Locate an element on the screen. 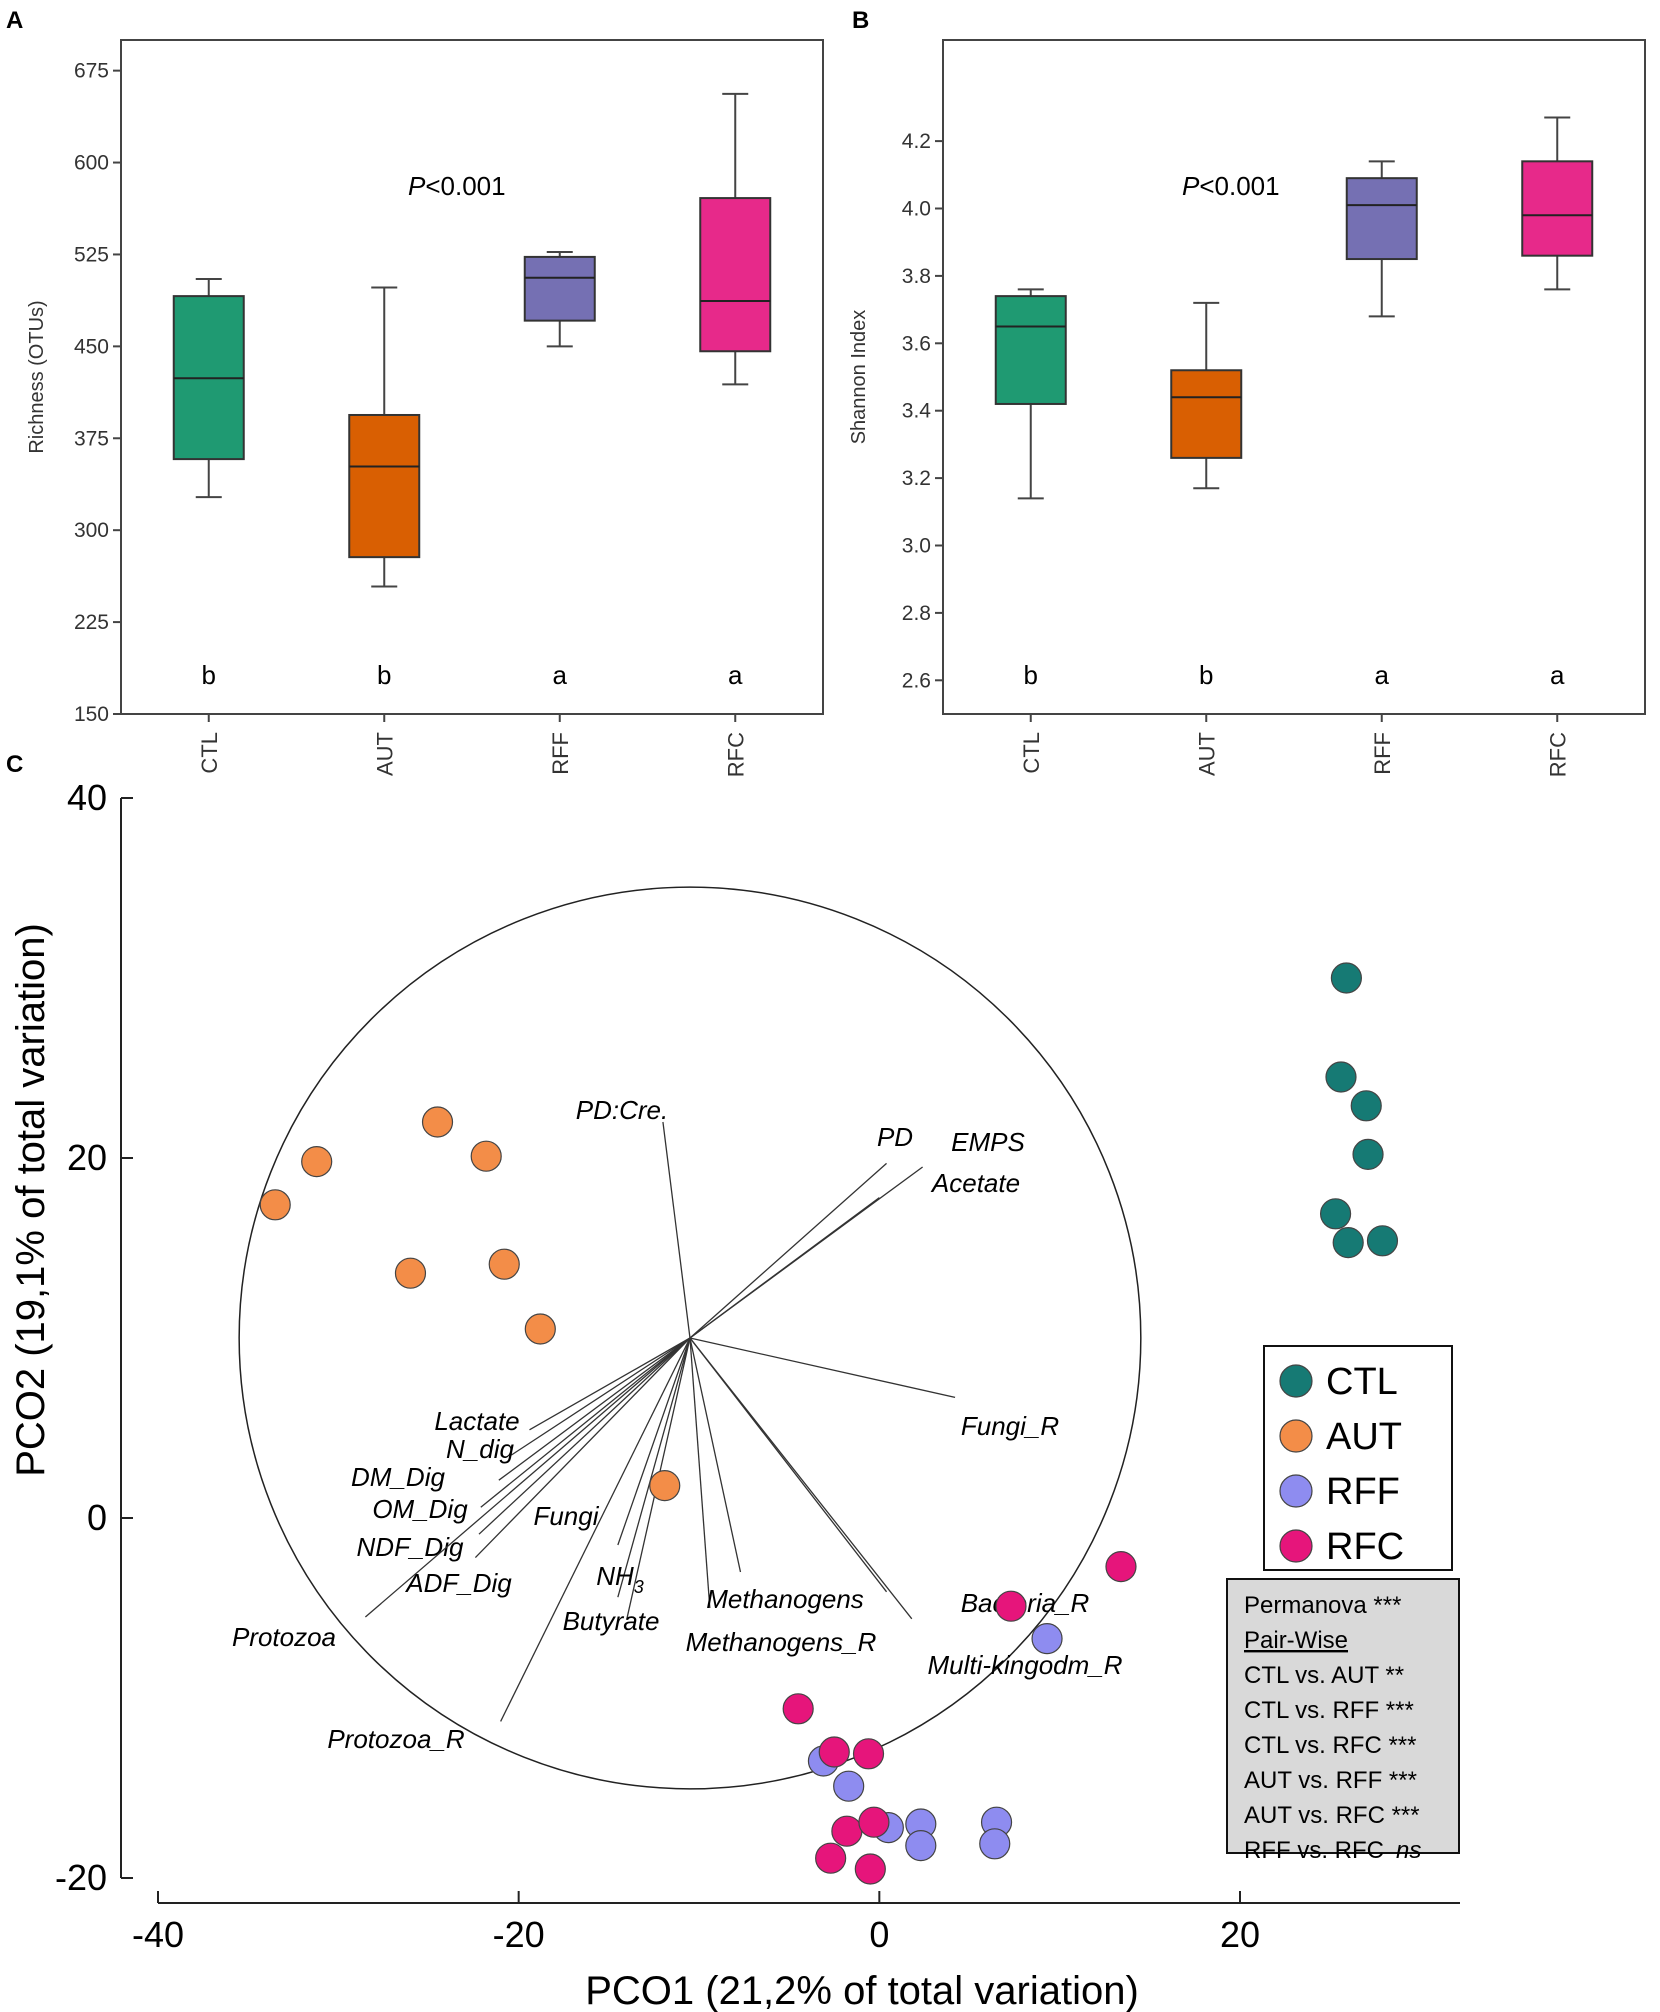 The width and height of the screenshot is (1660, 2012). vector-om-dig: OM_Dig is located at coordinates (531, 1430).